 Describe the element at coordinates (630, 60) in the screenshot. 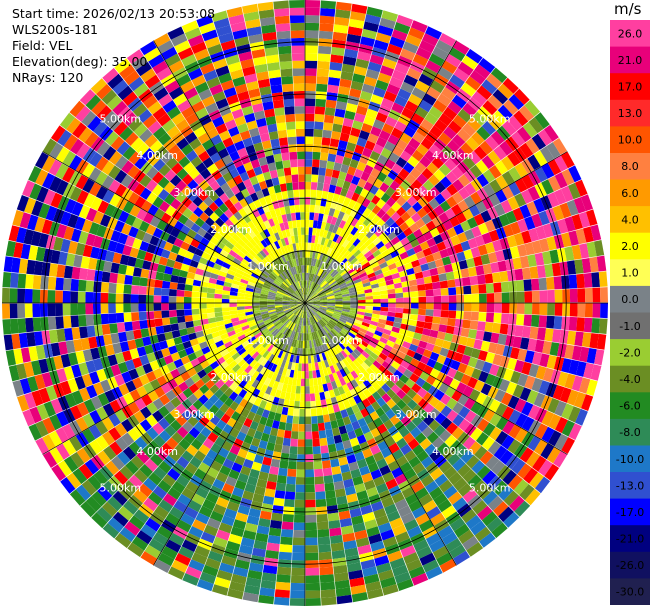

I see `colorbar-swatch` at that location.